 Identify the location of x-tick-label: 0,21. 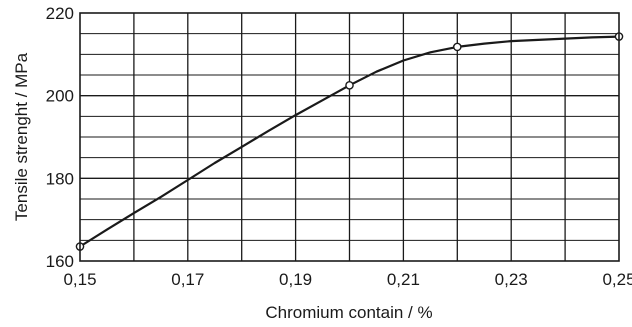
(403, 279).